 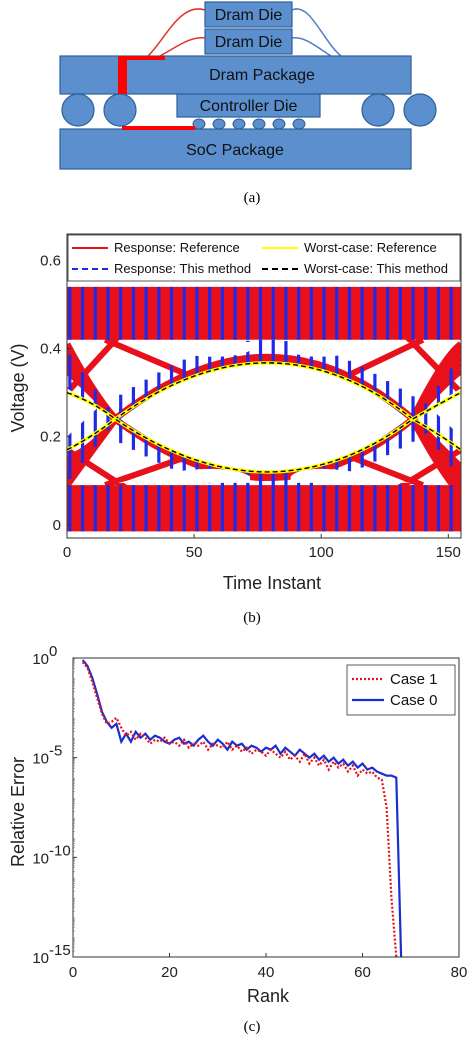 What do you see at coordinates (50, 260) in the screenshot?
I see `y-tick-label: 0.6` at bounding box center [50, 260].